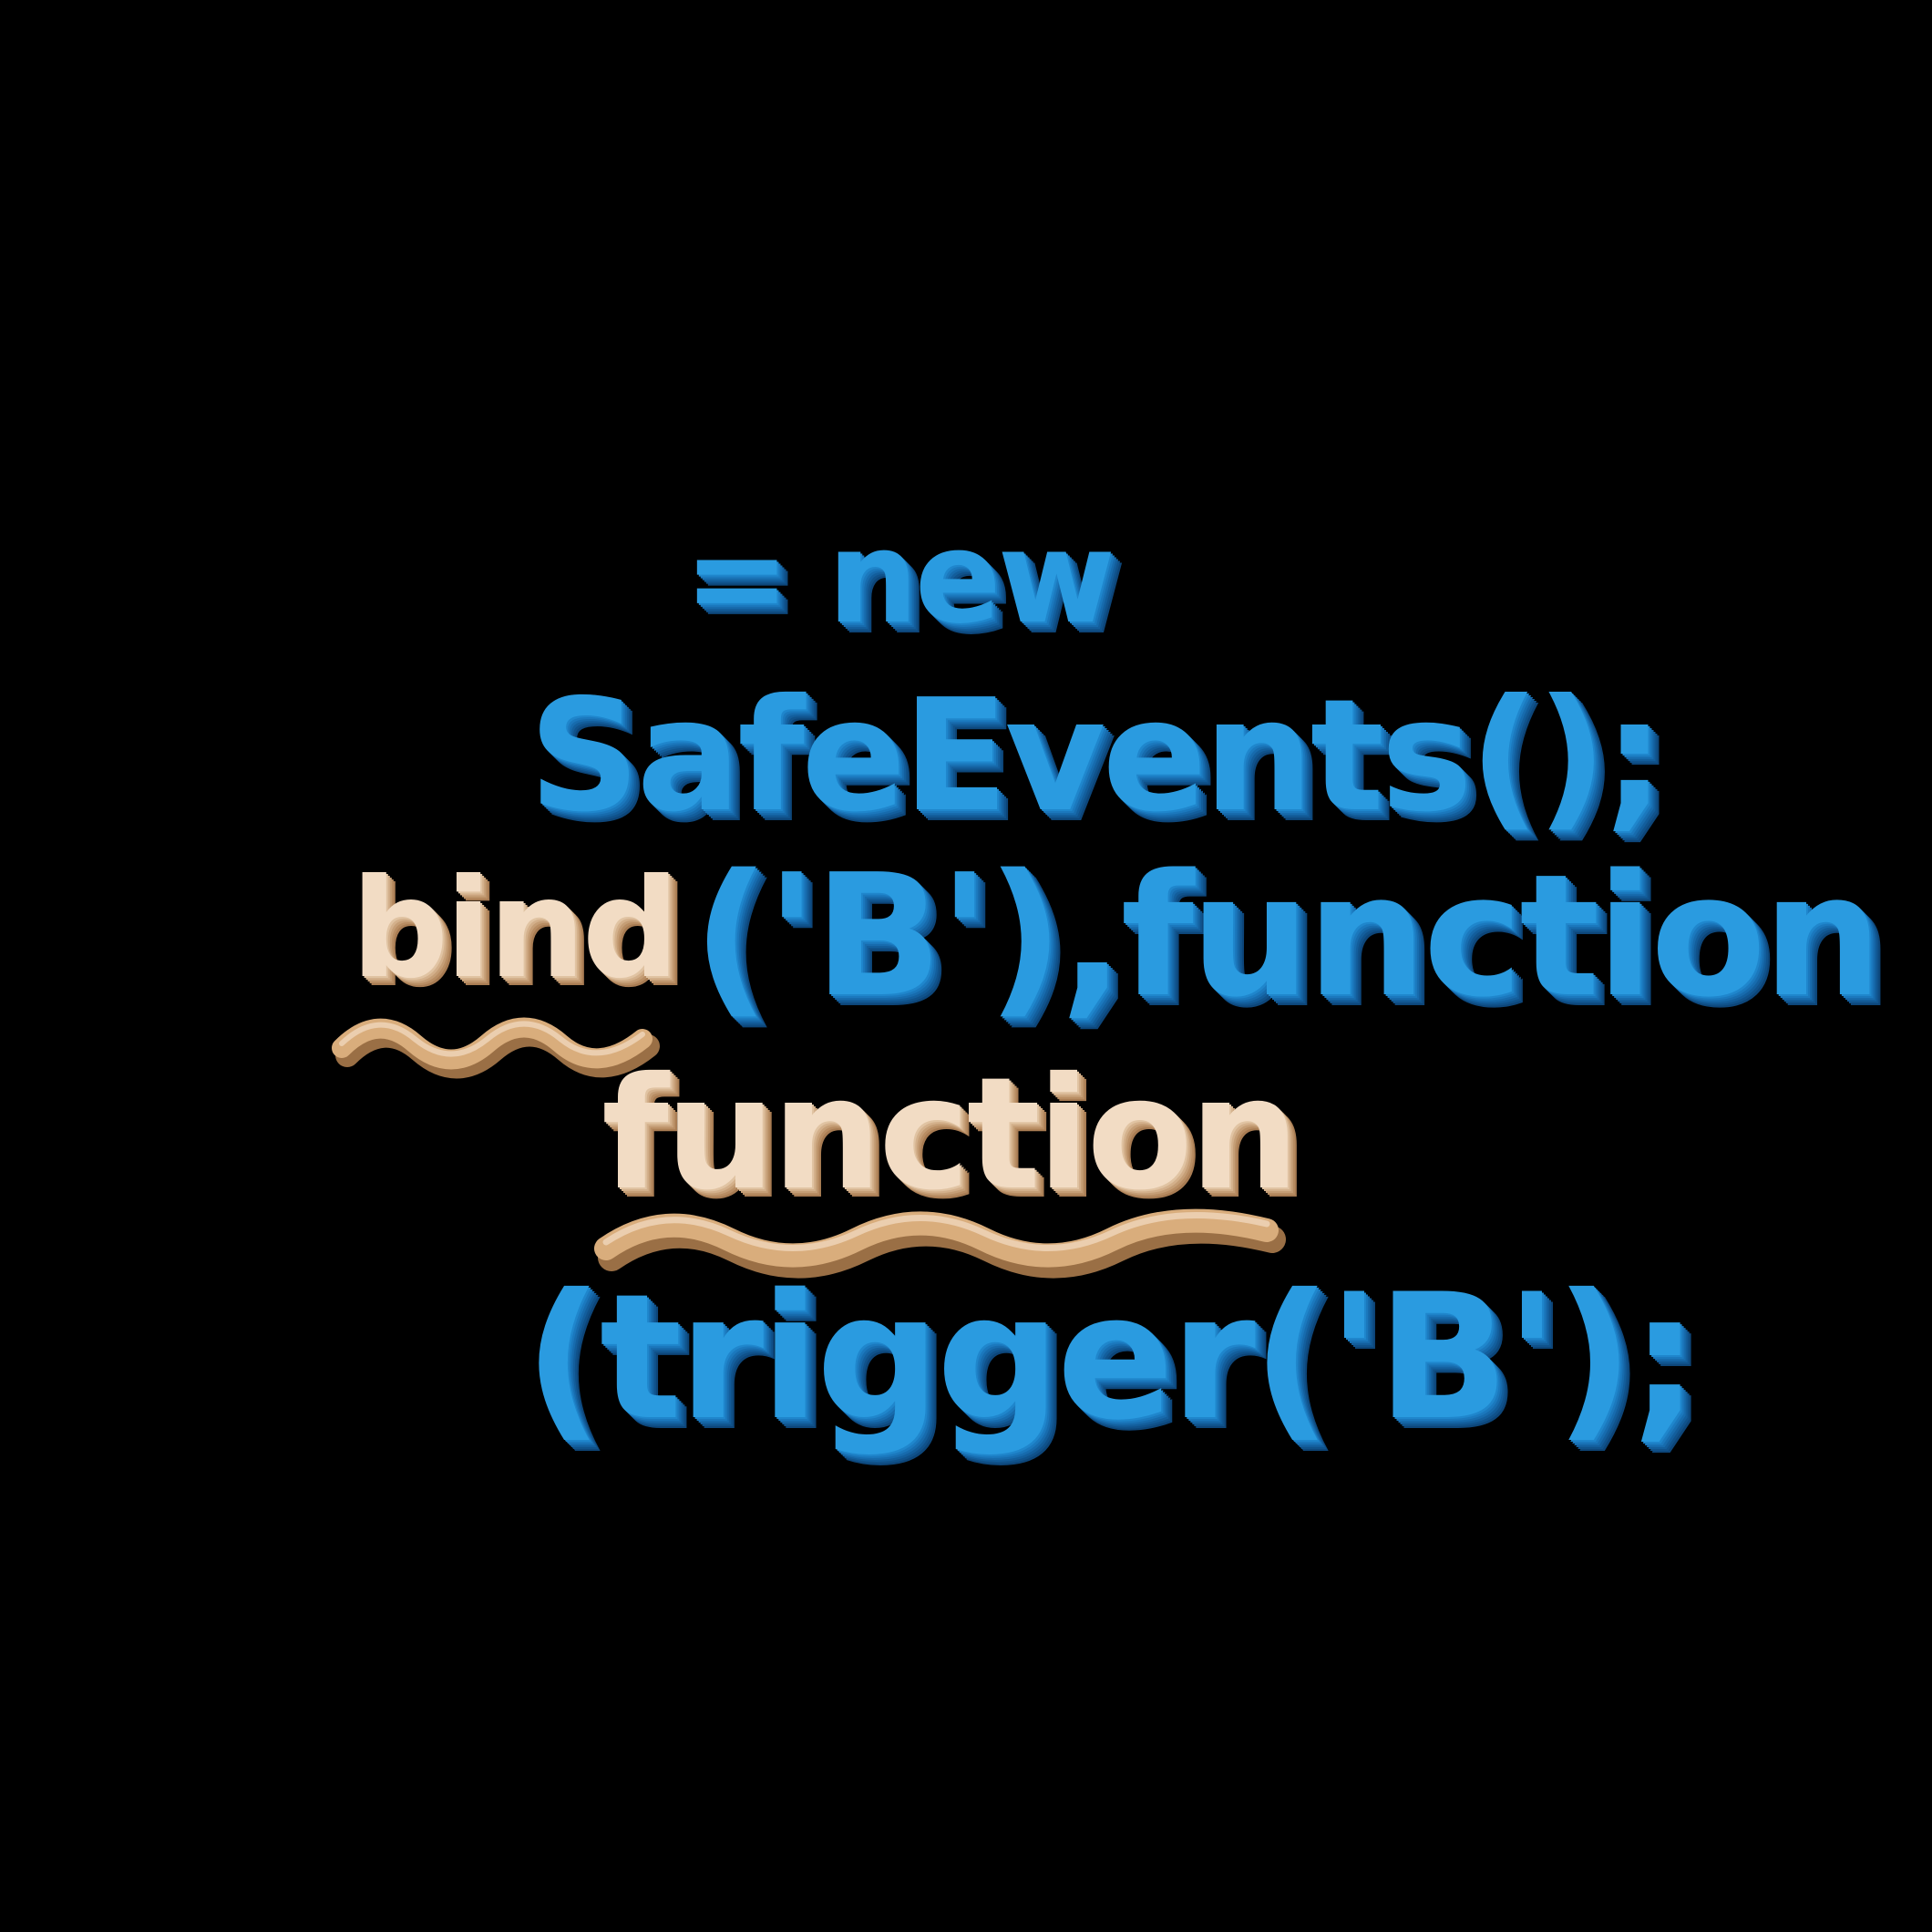 This screenshot has height=1932, width=1932. What do you see at coordinates (940, 1243) in the screenshot?
I see `function-squiggle-underline` at bounding box center [940, 1243].